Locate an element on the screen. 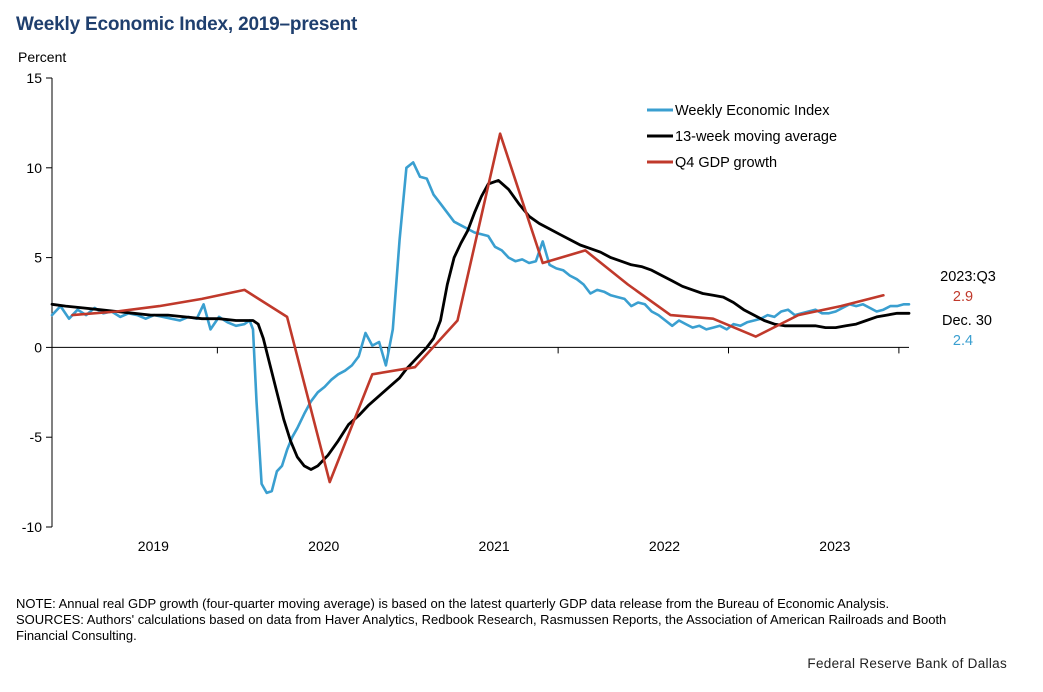 This screenshot has width=1043, height=692. end-annotations: 2023:Q3 2.9 Dec. 30 2.4 is located at coordinates (968, 309).